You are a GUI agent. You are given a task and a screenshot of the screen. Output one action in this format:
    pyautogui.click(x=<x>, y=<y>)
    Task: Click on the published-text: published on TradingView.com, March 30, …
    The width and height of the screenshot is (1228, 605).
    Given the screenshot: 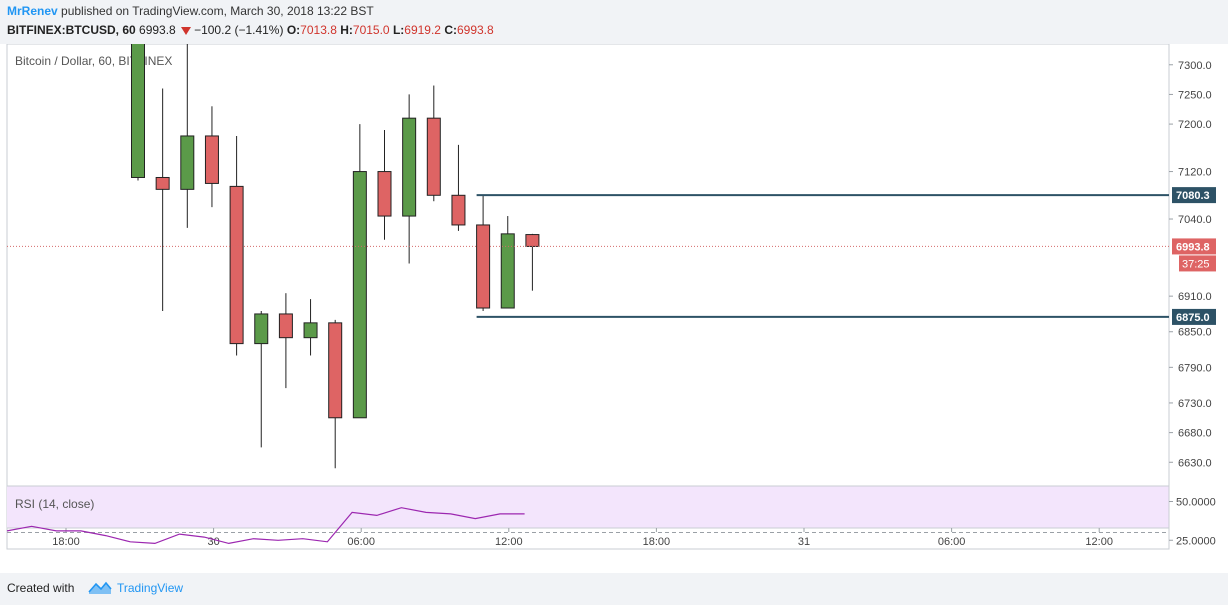 What is the action you would take?
    pyautogui.click(x=217, y=11)
    